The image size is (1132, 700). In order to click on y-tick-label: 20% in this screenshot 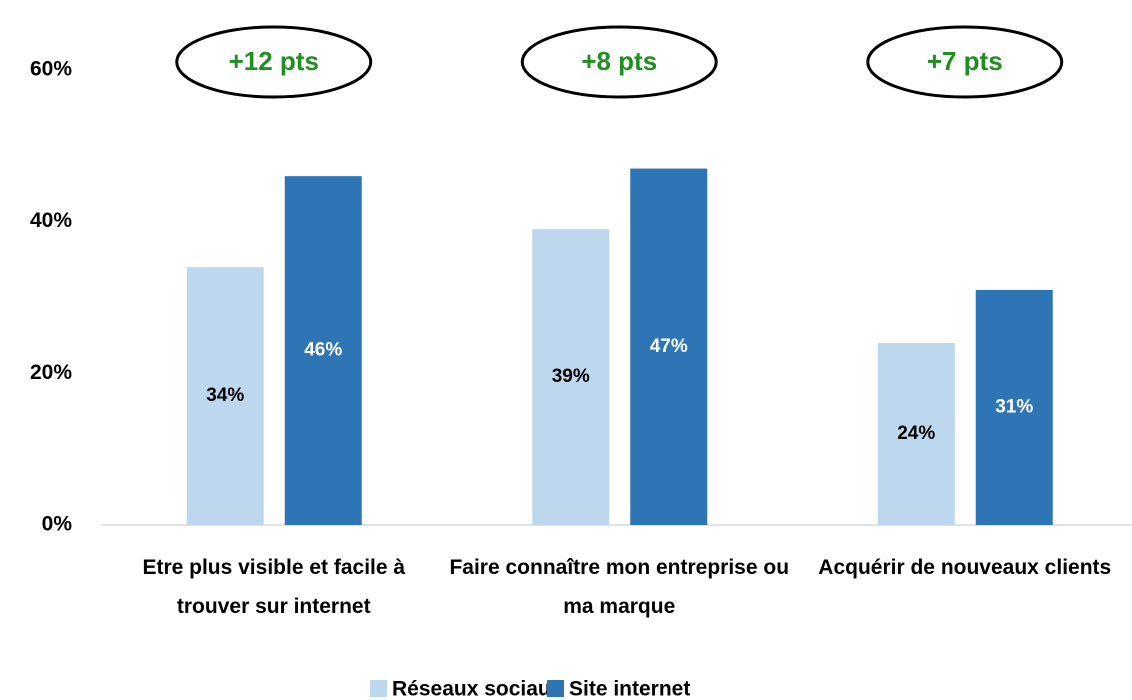, I will do `click(51, 372)`.